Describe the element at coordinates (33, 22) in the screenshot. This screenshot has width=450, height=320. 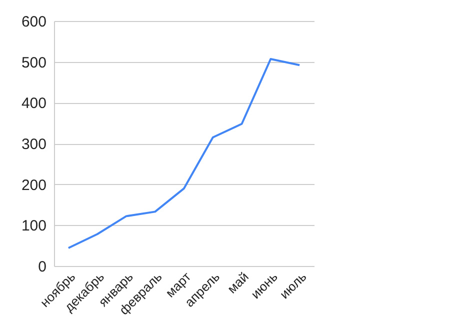
I see `y-tick-label: 600` at that location.